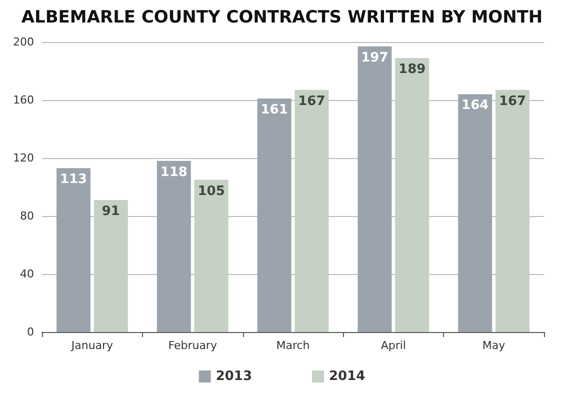 Image resolution: width=564 pixels, height=394 pixels. What do you see at coordinates (23, 158) in the screenshot?
I see `y-tick-label: 120` at bounding box center [23, 158].